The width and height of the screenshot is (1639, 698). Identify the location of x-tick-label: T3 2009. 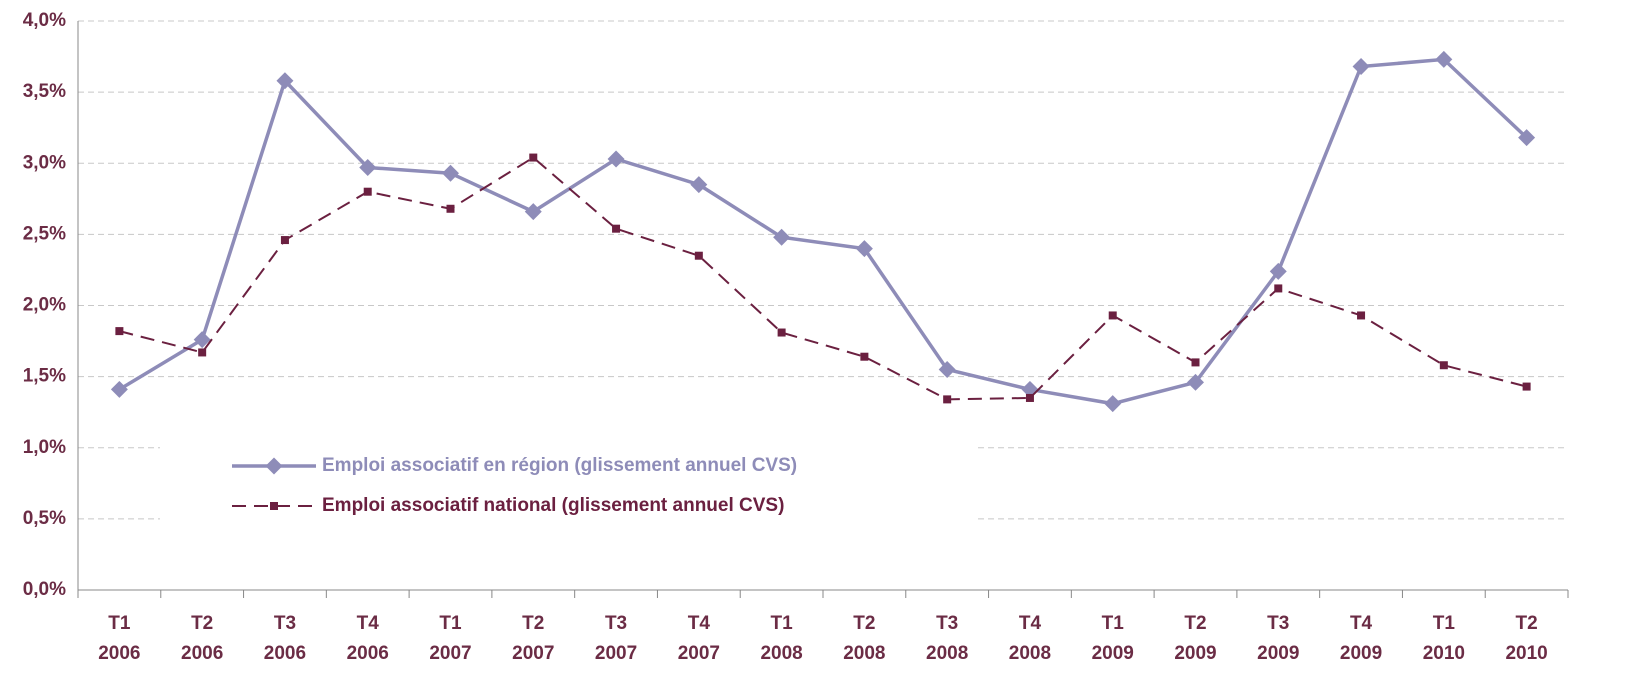
(1278, 638).